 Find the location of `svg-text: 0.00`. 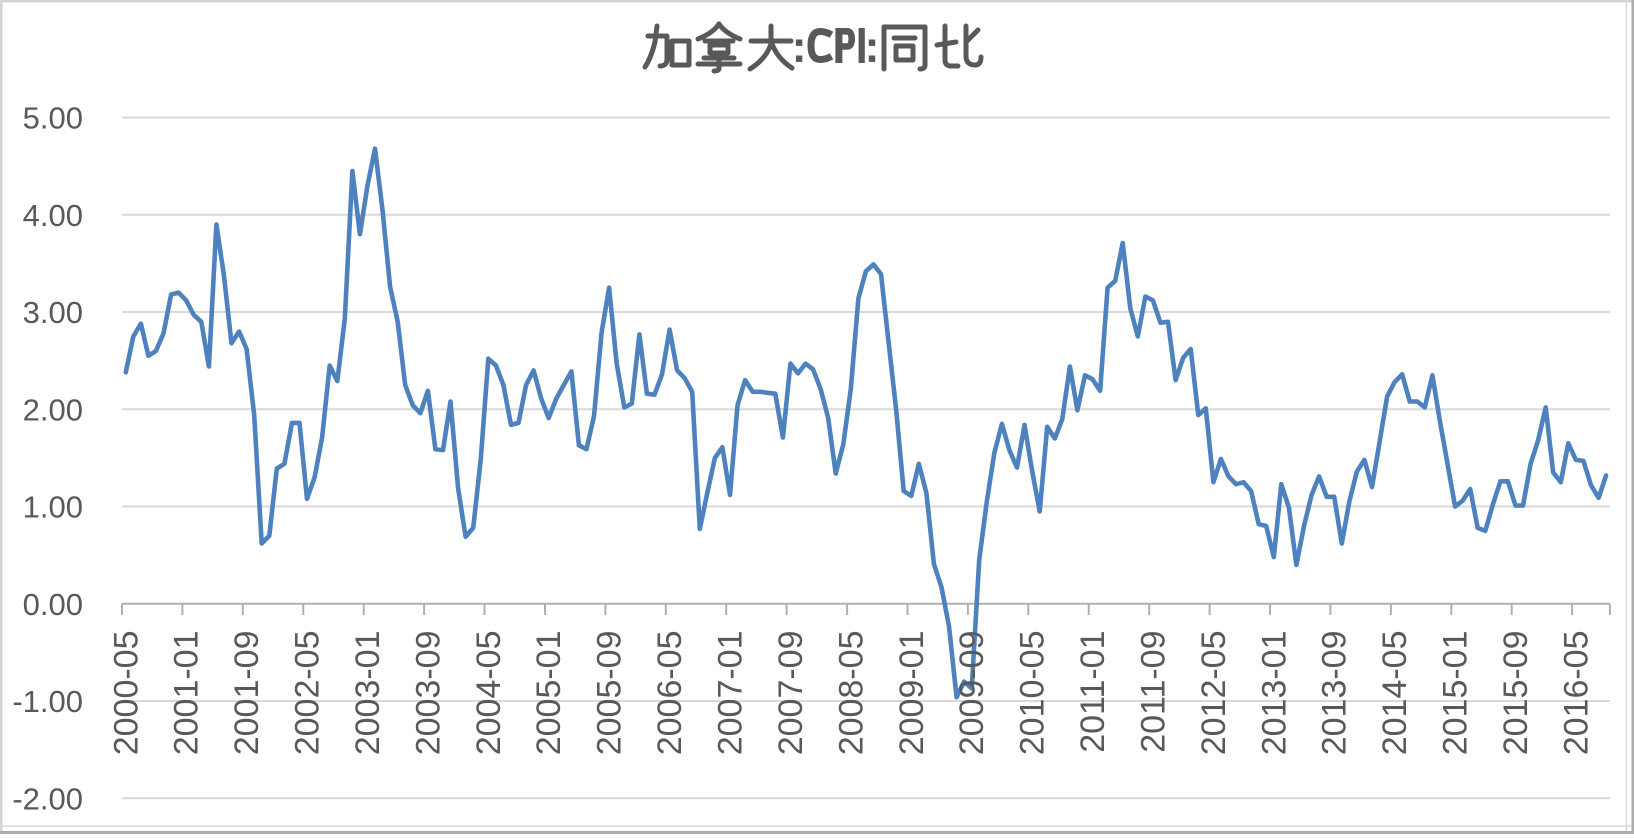

svg-text: 0.00 is located at coordinates (53, 604).